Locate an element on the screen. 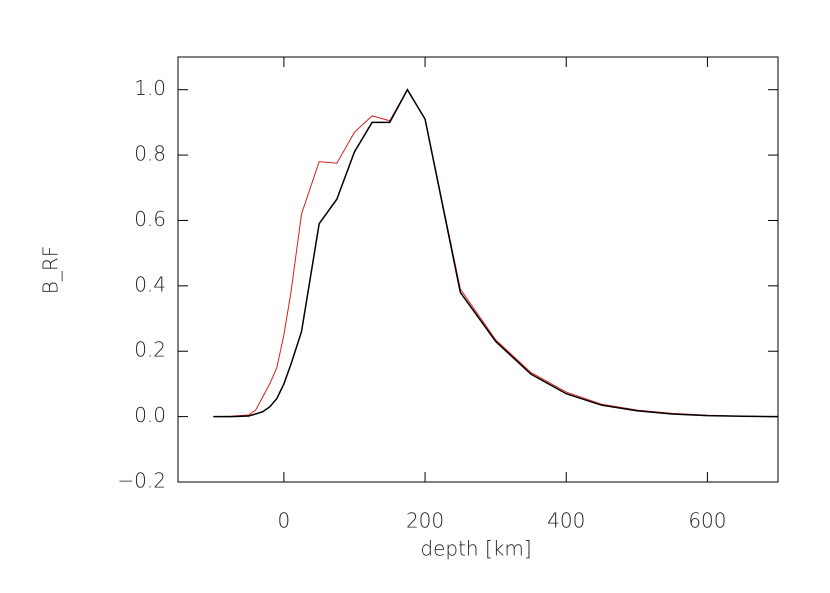 Image resolution: width=830 pixels, height=593 pixels. x-axis-label: depth [km] is located at coordinates (475, 549).